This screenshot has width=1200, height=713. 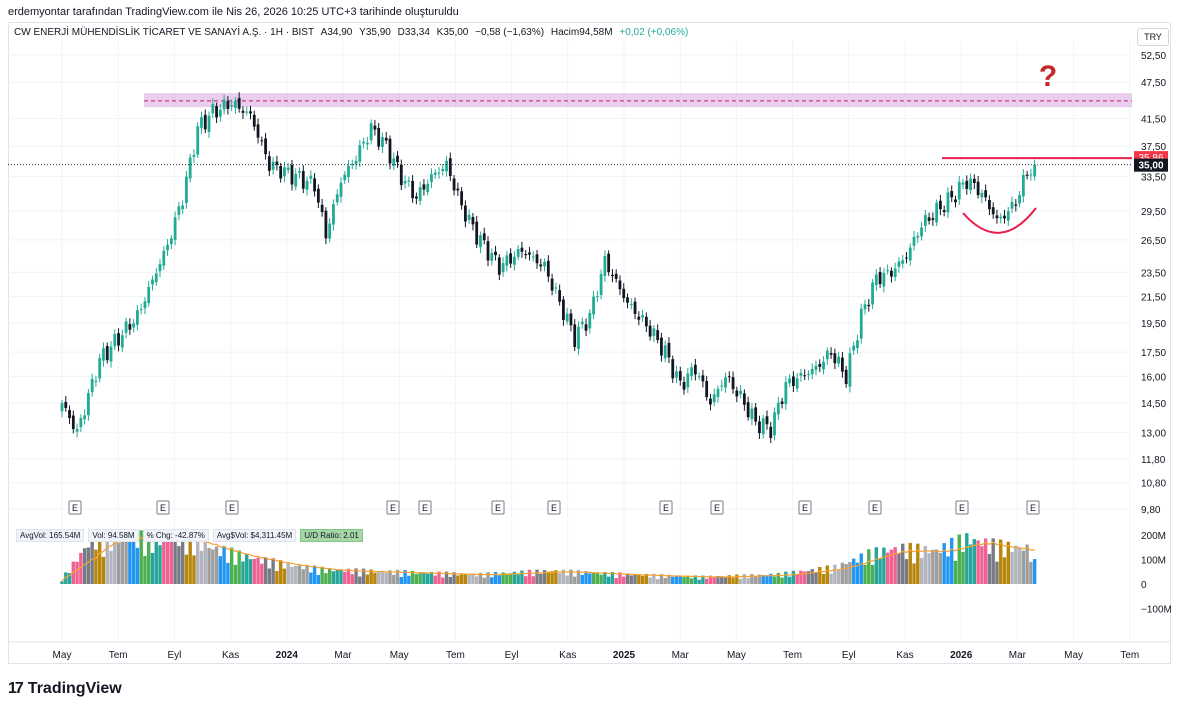 What do you see at coordinates (999, 220) in the screenshot?
I see `cup-curve` at bounding box center [999, 220].